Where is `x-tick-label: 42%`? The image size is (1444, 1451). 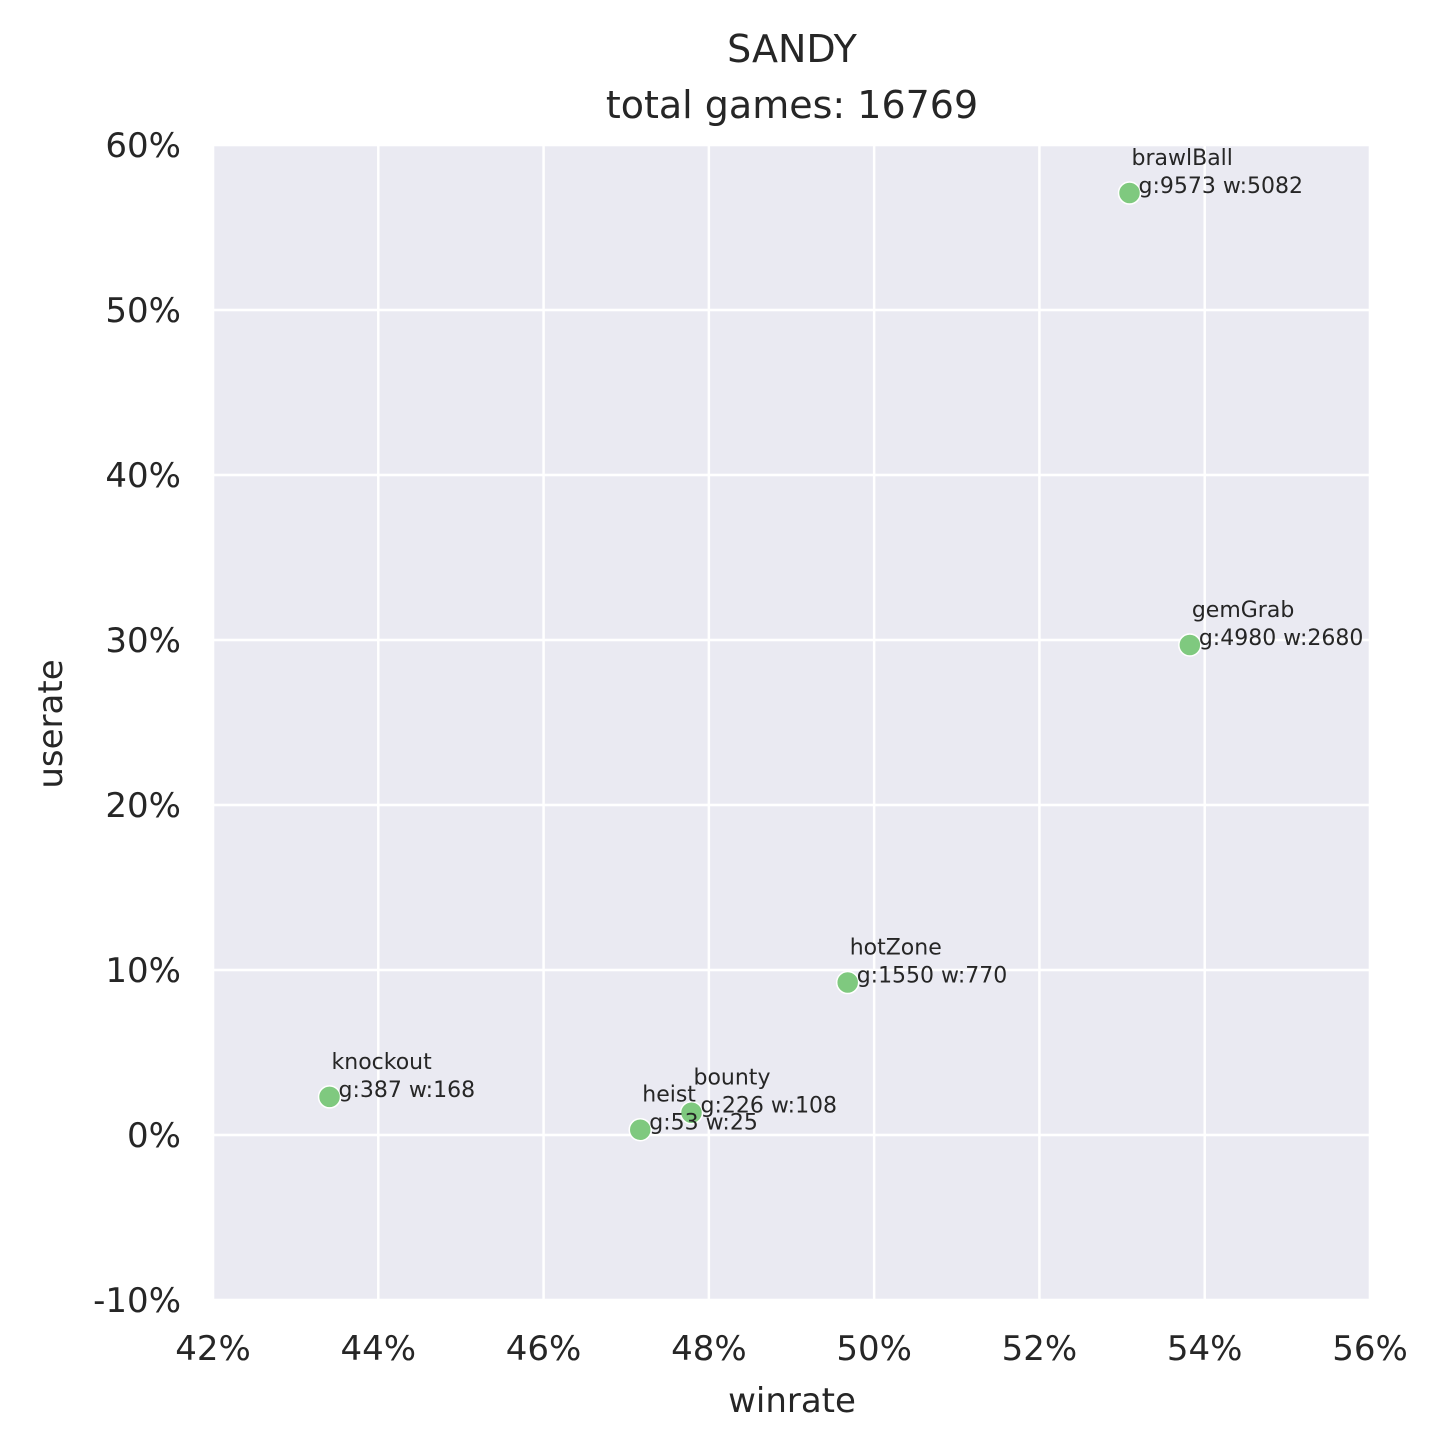 x-tick-label: 42% is located at coordinates (213, 1349).